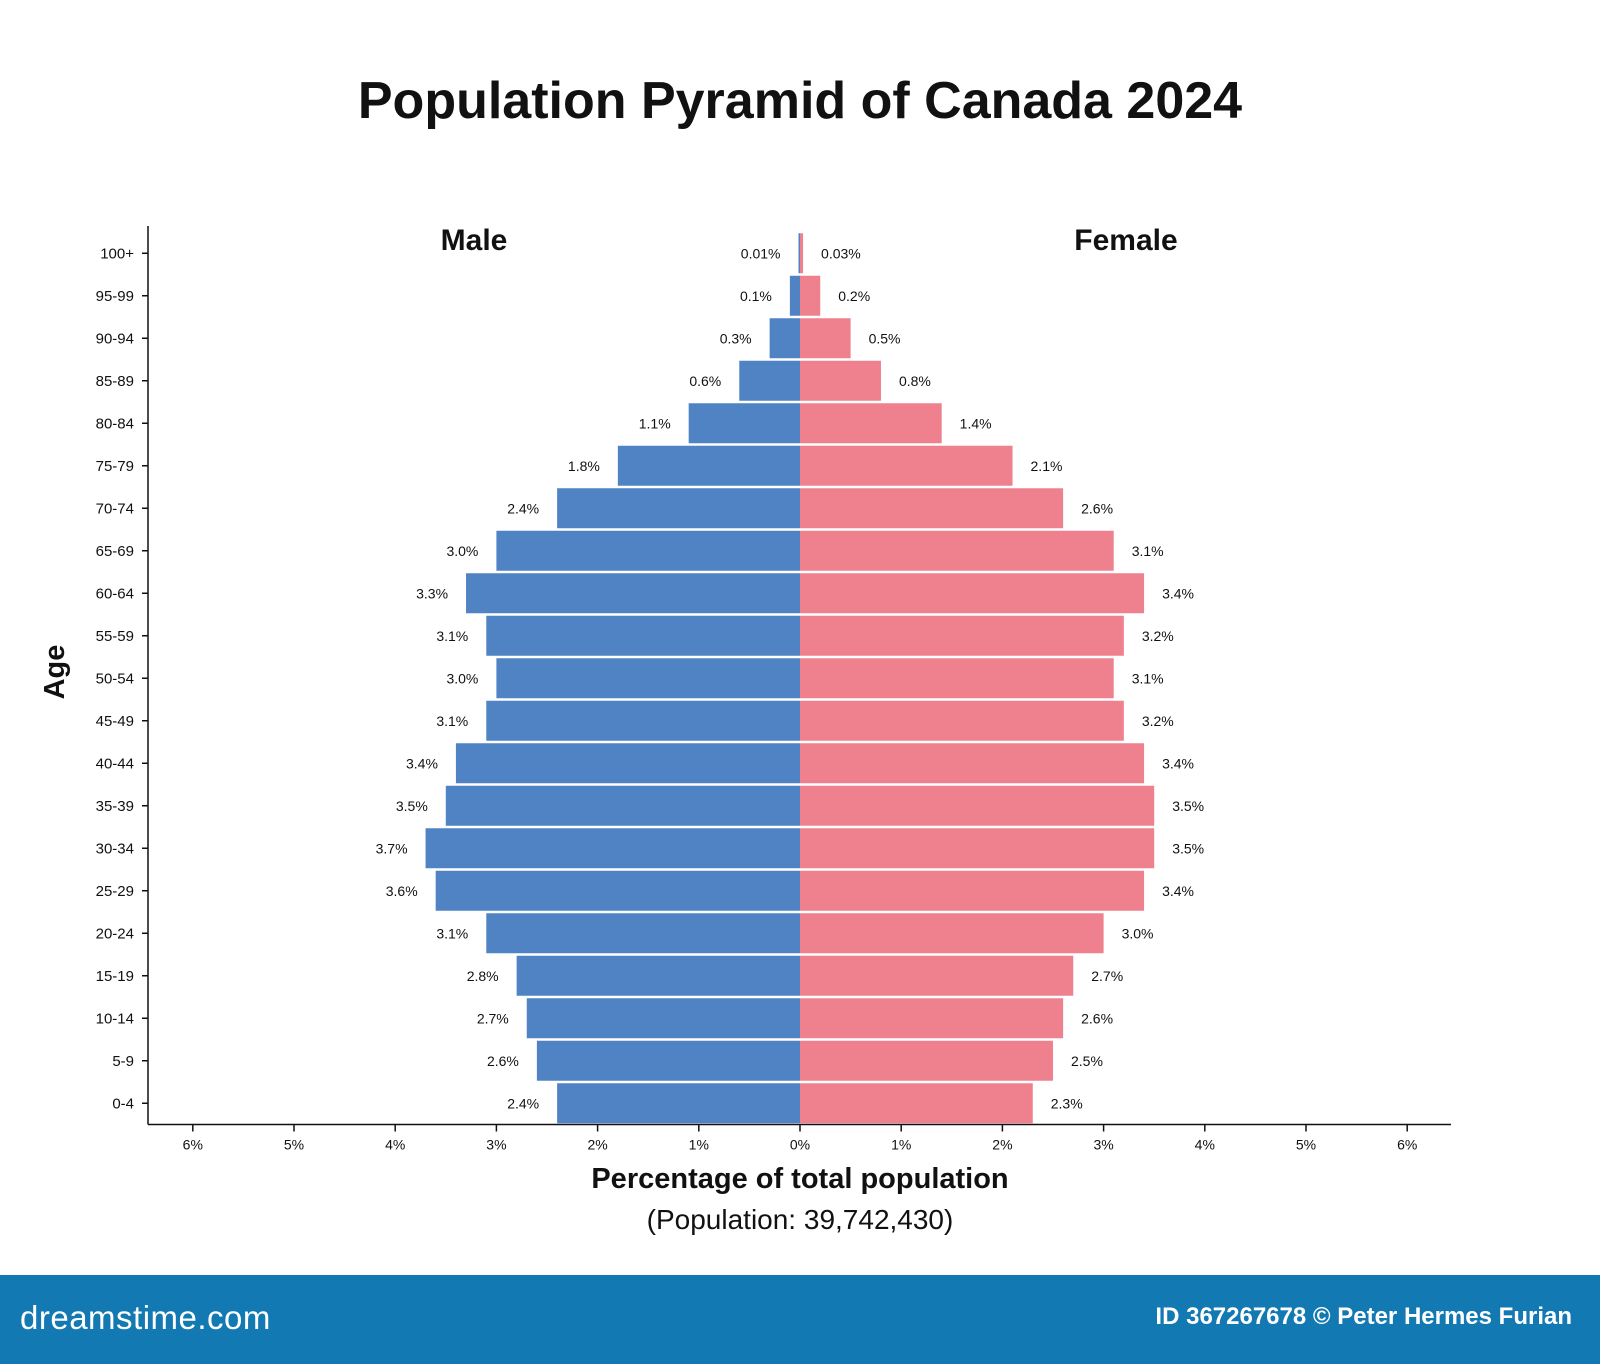  What do you see at coordinates (392, 848) in the screenshot?
I see `male-value-label: 3.7%` at bounding box center [392, 848].